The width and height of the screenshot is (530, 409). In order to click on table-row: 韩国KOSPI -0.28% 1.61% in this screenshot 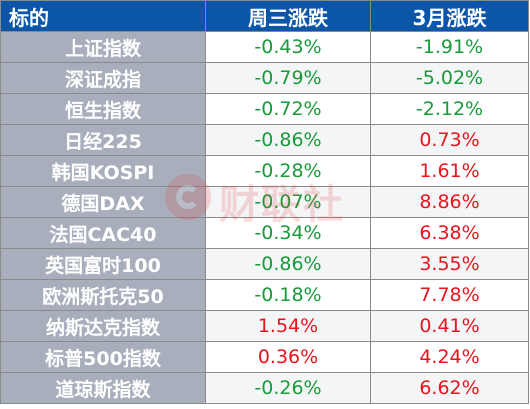, I will do `click(264, 171)`.